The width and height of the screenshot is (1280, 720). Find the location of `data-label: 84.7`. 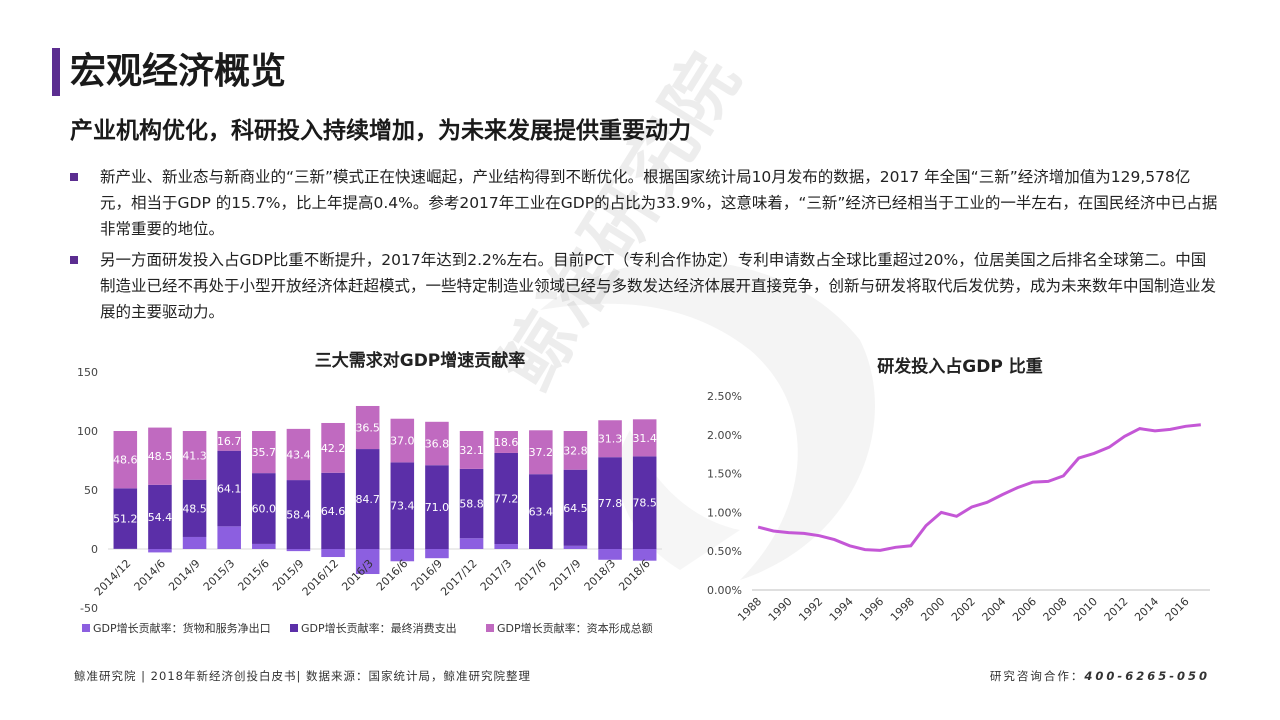

data-label: 84.7 is located at coordinates (367, 499).